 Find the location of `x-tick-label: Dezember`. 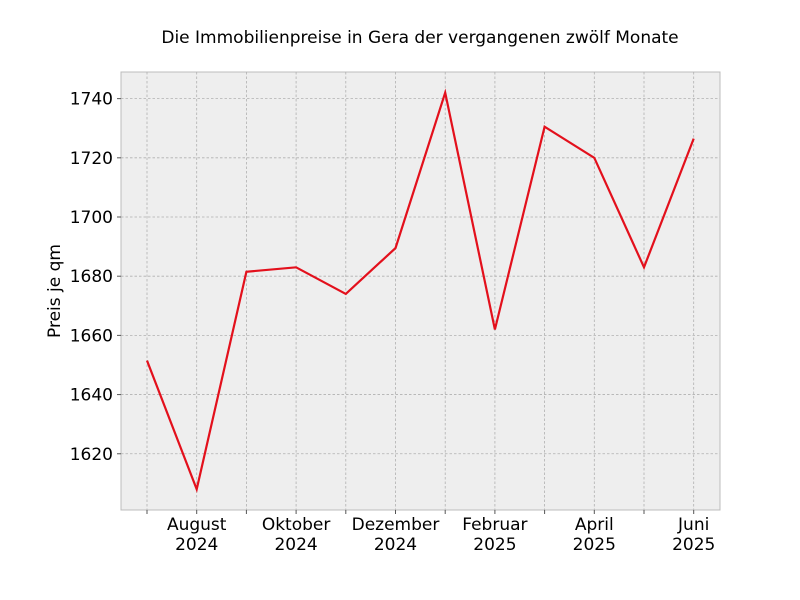

x-tick-label: Dezember is located at coordinates (396, 525).